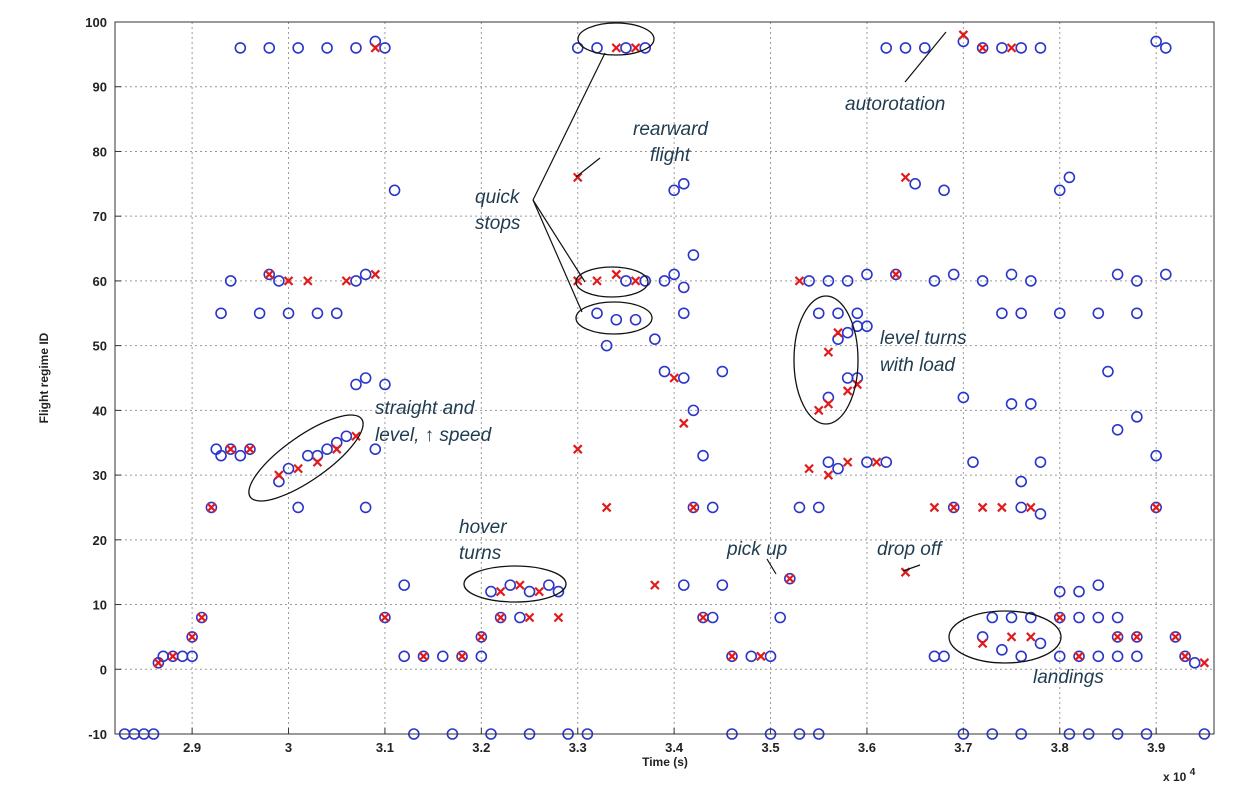 This screenshot has width=1245, height=792. Describe the element at coordinates (44, 377) in the screenshot. I see `y-axis-label: Flight regime ID` at that location.